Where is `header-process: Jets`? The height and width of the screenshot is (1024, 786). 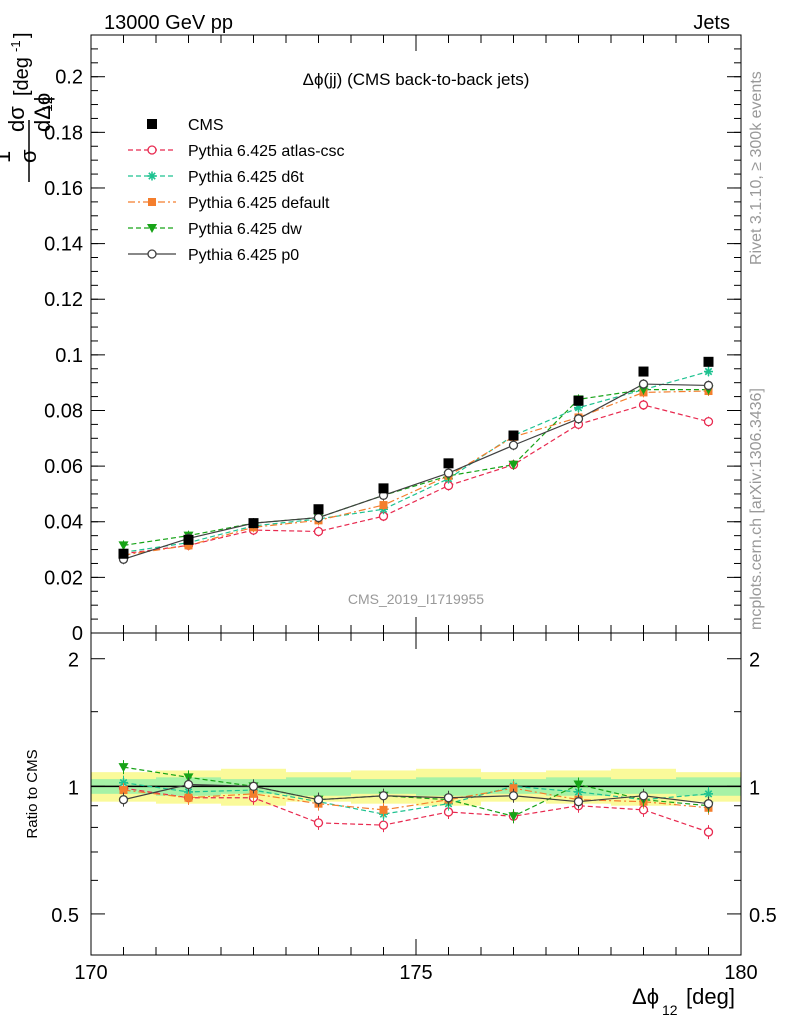 header-process: Jets is located at coordinates (711, 23).